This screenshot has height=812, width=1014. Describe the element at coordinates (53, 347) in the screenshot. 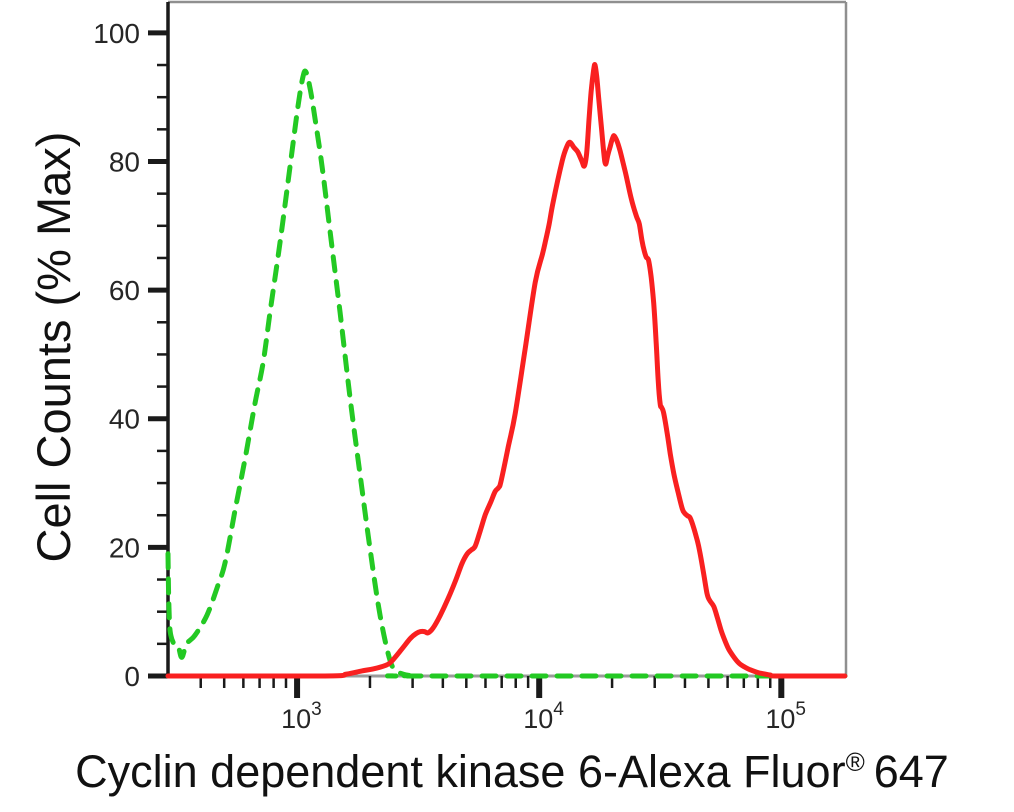

I see `y-axis-title: Cell Counts (% Max)` at that location.